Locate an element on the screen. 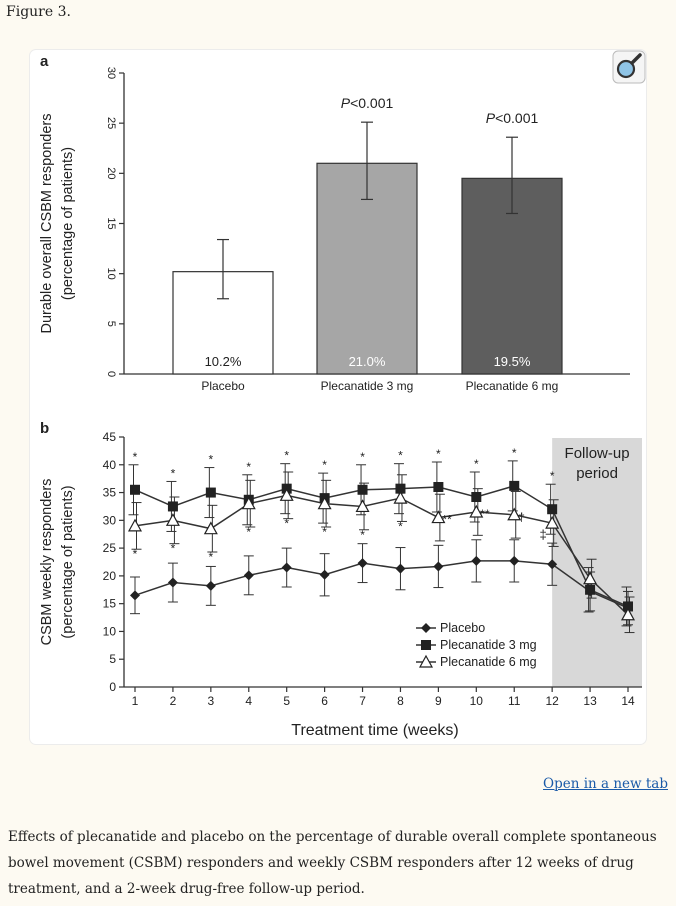 This screenshot has width=676, height=906. y-tick-label-b: 30 is located at coordinates (110, 520).